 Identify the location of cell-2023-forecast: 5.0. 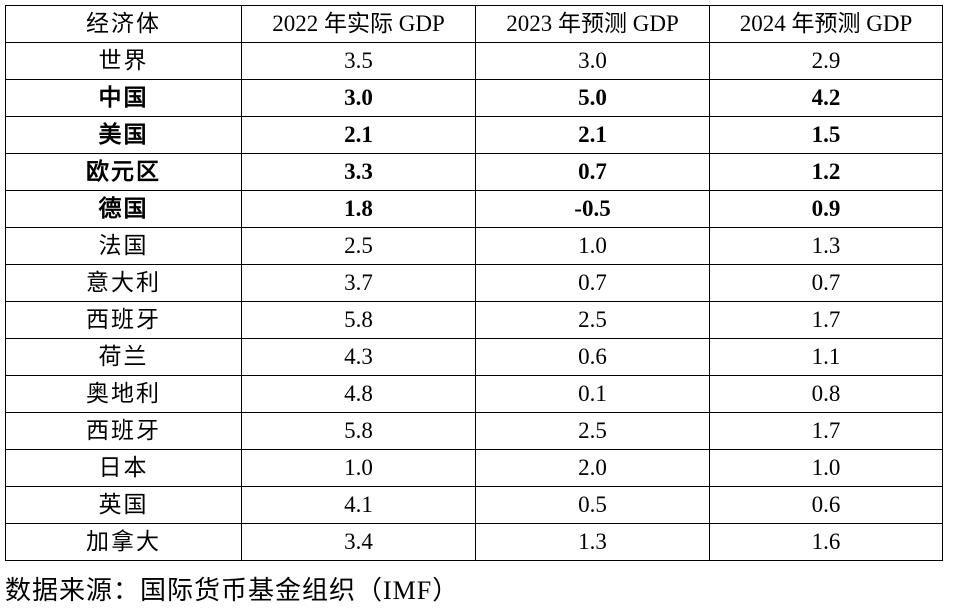
(592, 98).